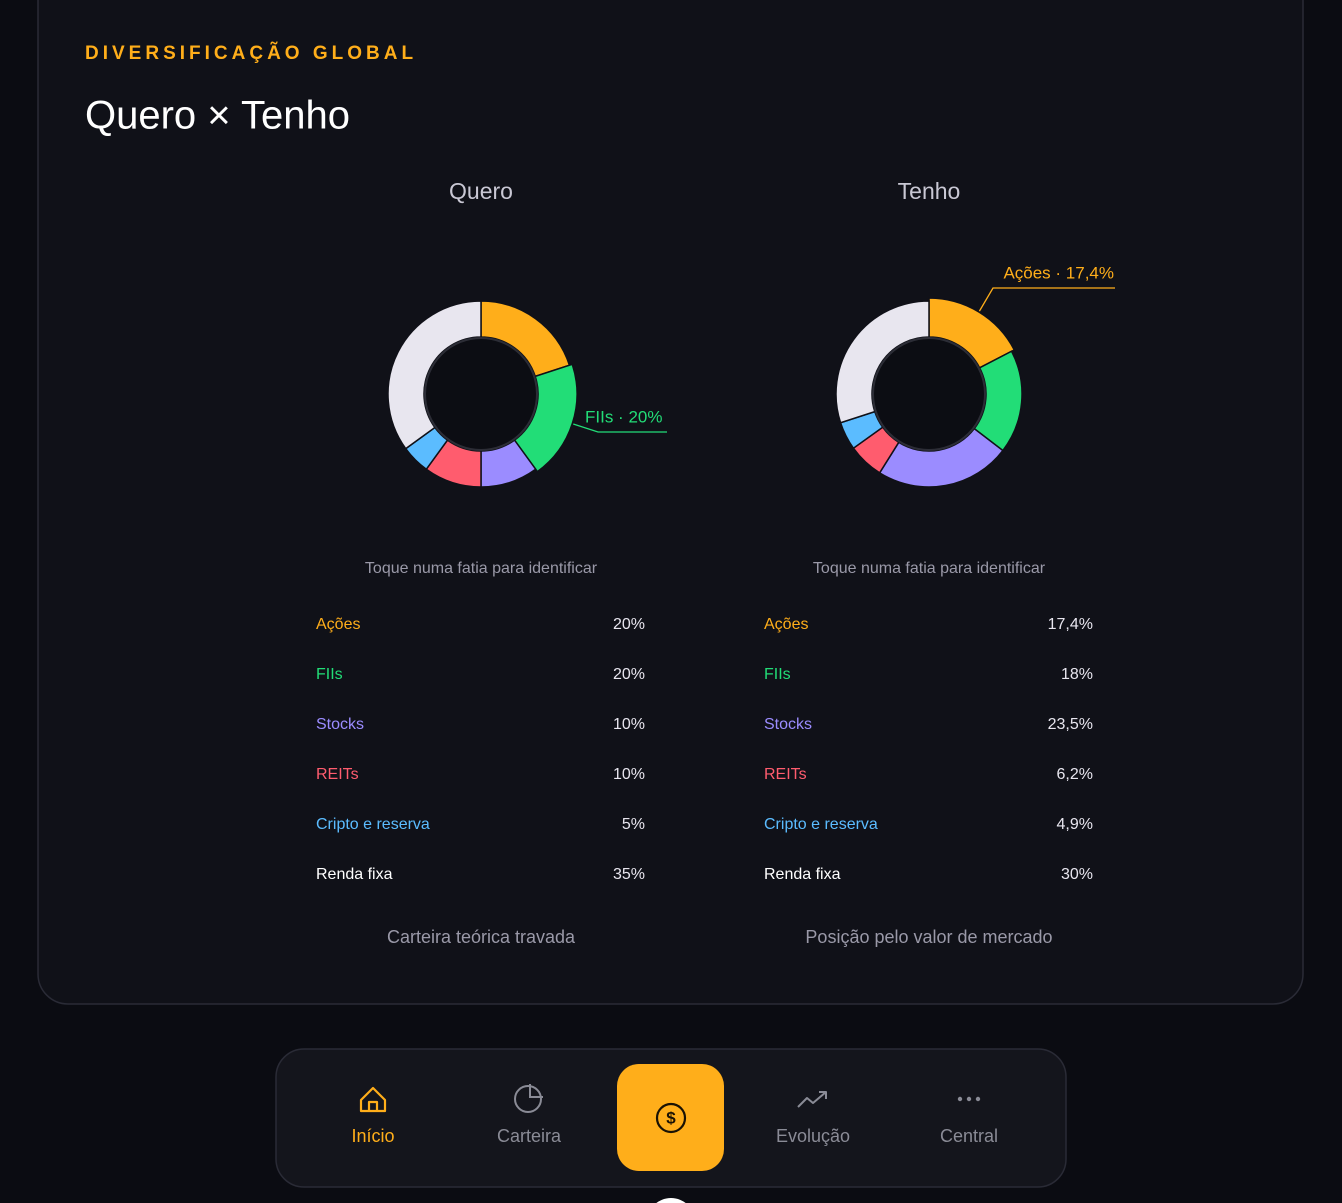 The height and width of the screenshot is (1203, 1342). Describe the element at coordinates (1077, 674) in the screenshot. I see `legend-value: 18%` at that location.